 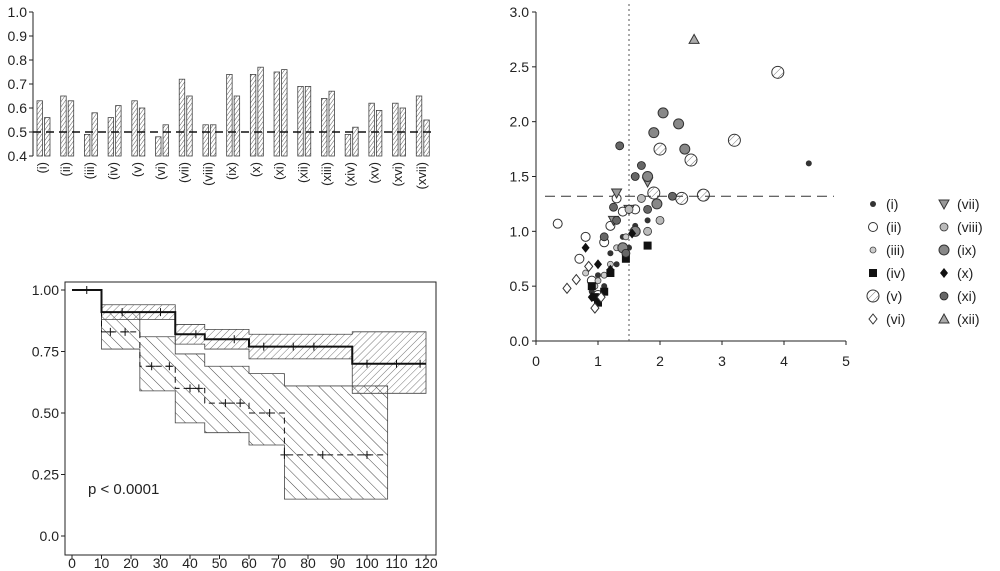 I want to click on x-tick-label: 2, so click(x=660, y=361).